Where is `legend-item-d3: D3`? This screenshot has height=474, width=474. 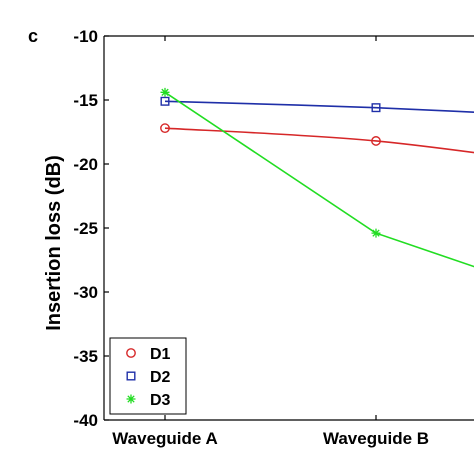
legend-item-d3: D3 is located at coordinates (148, 400).